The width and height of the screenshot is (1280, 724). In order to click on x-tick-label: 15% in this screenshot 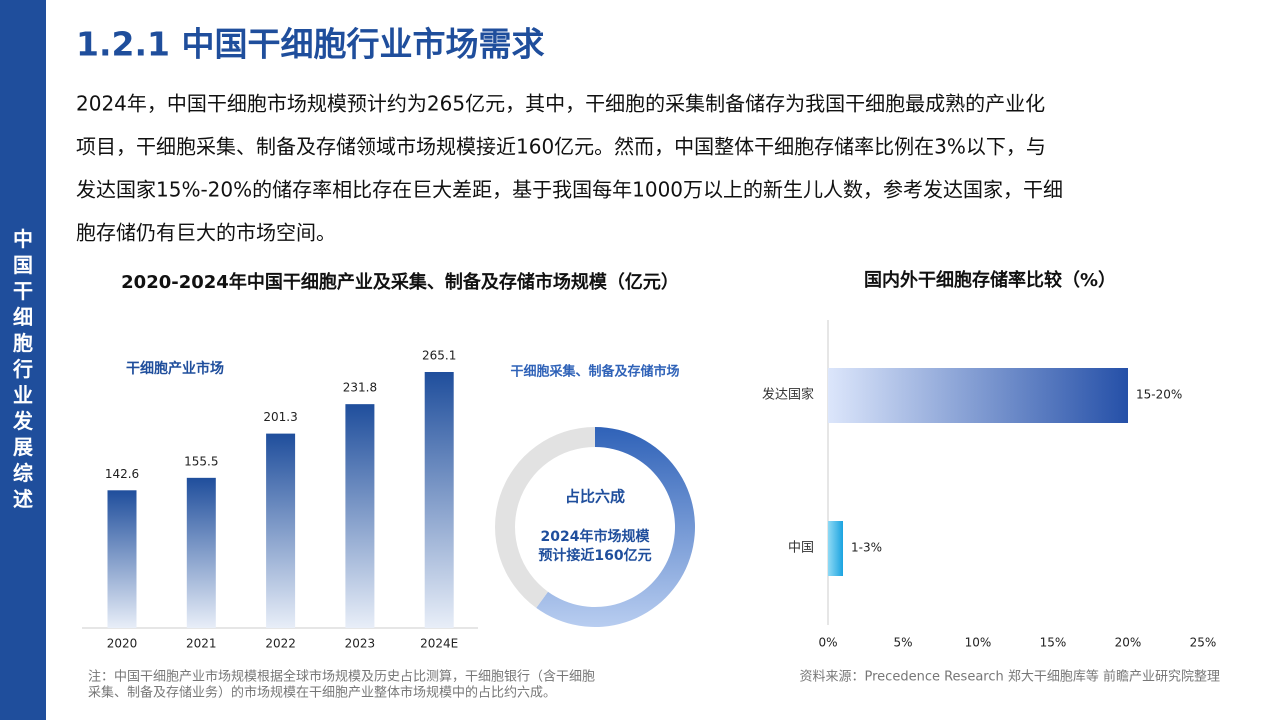, I will do `click(1053, 643)`.